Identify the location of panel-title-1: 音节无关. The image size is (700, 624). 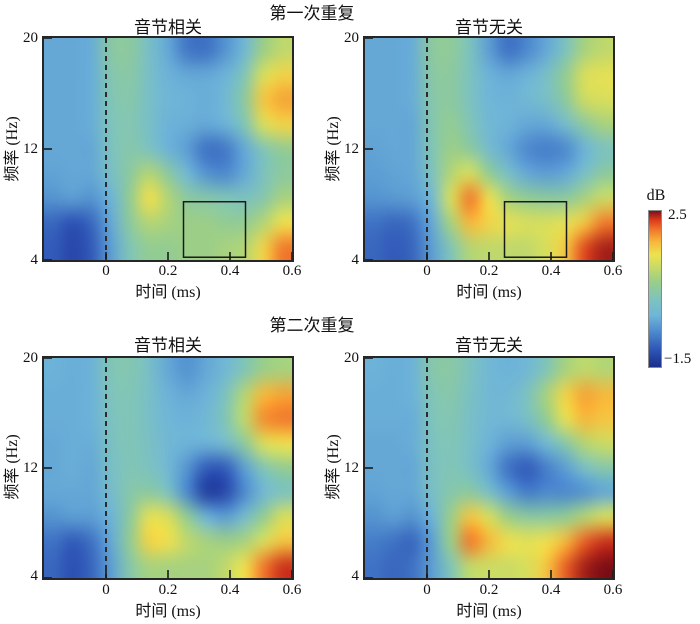
(489, 27).